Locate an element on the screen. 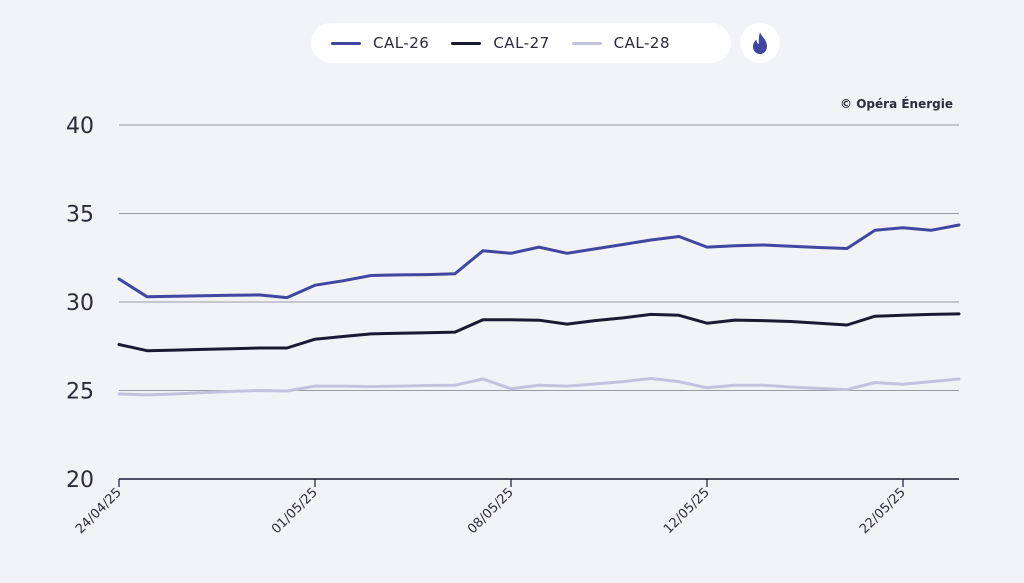  y-tick-label: 30 is located at coordinates (80, 303).